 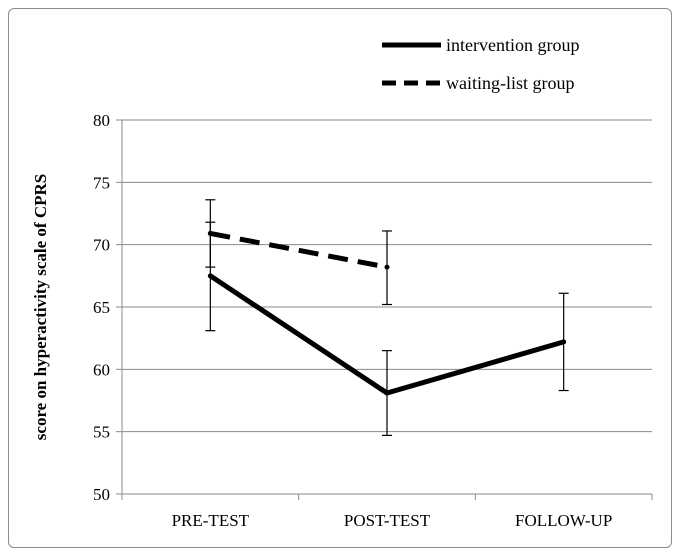 I want to click on y-tick-label: 55, so click(x=101, y=432).